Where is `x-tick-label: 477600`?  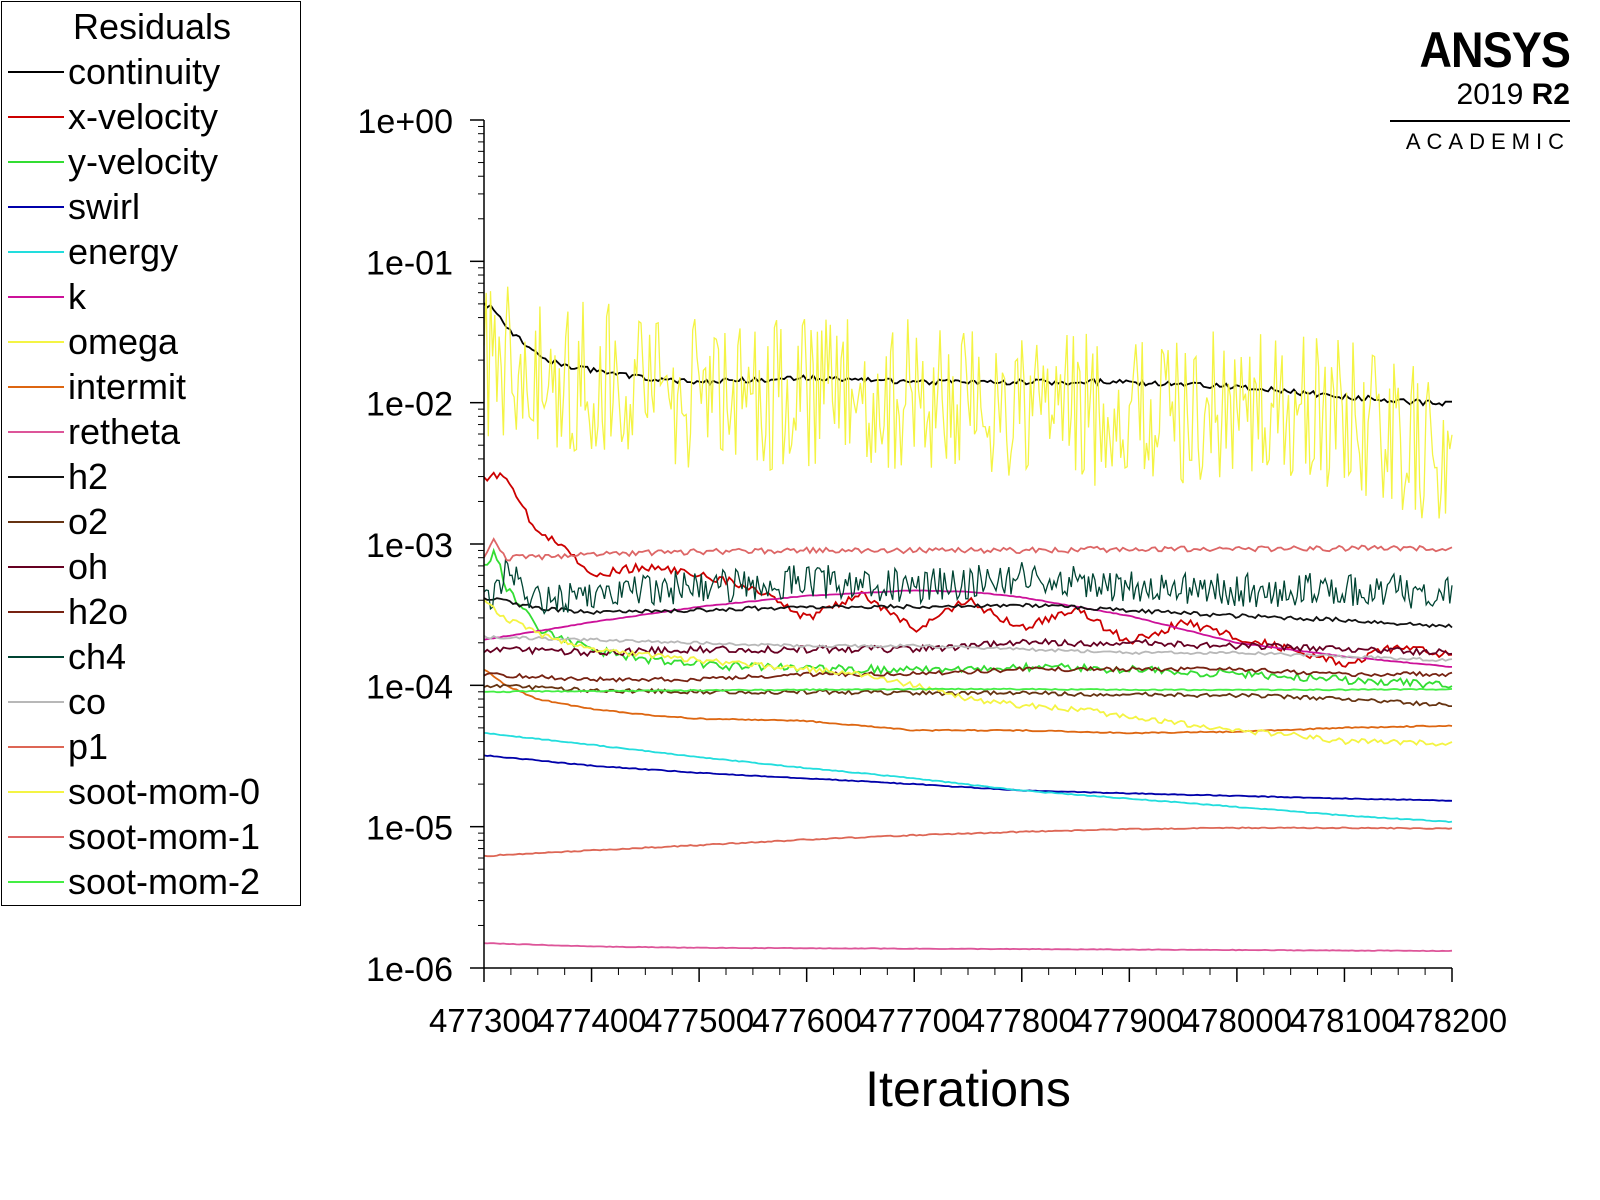 x-tick-label: 477600 is located at coordinates (807, 1020).